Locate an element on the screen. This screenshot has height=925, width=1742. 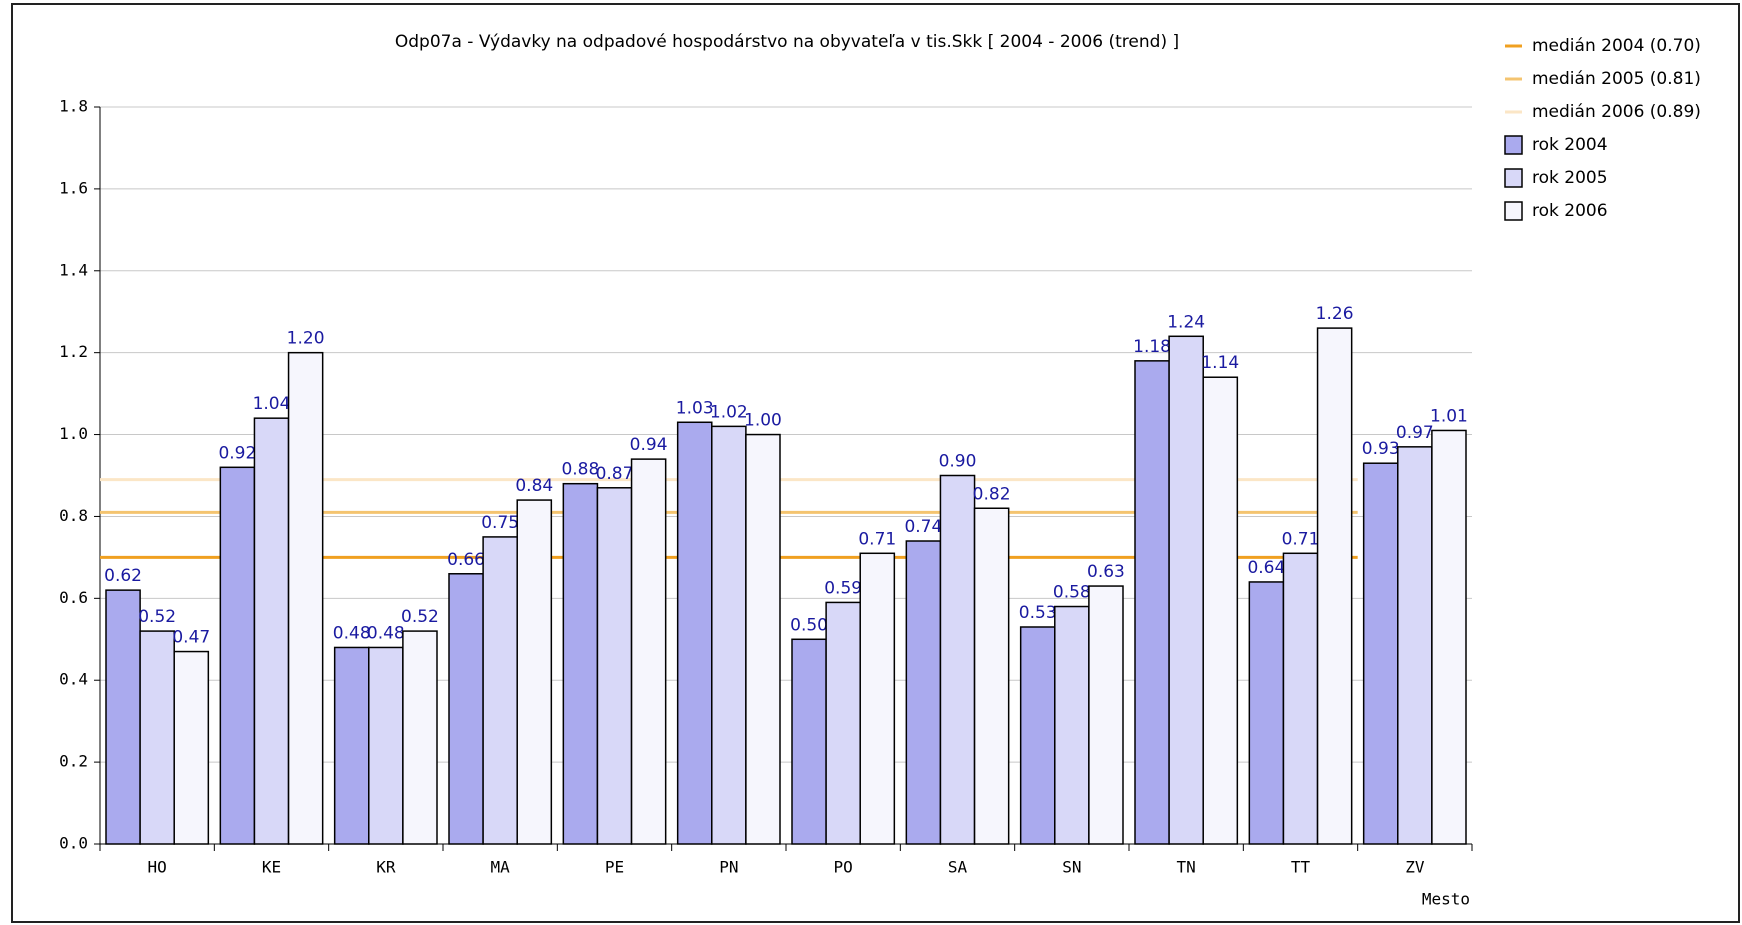
value-label: 0.75 is located at coordinates (500, 523).